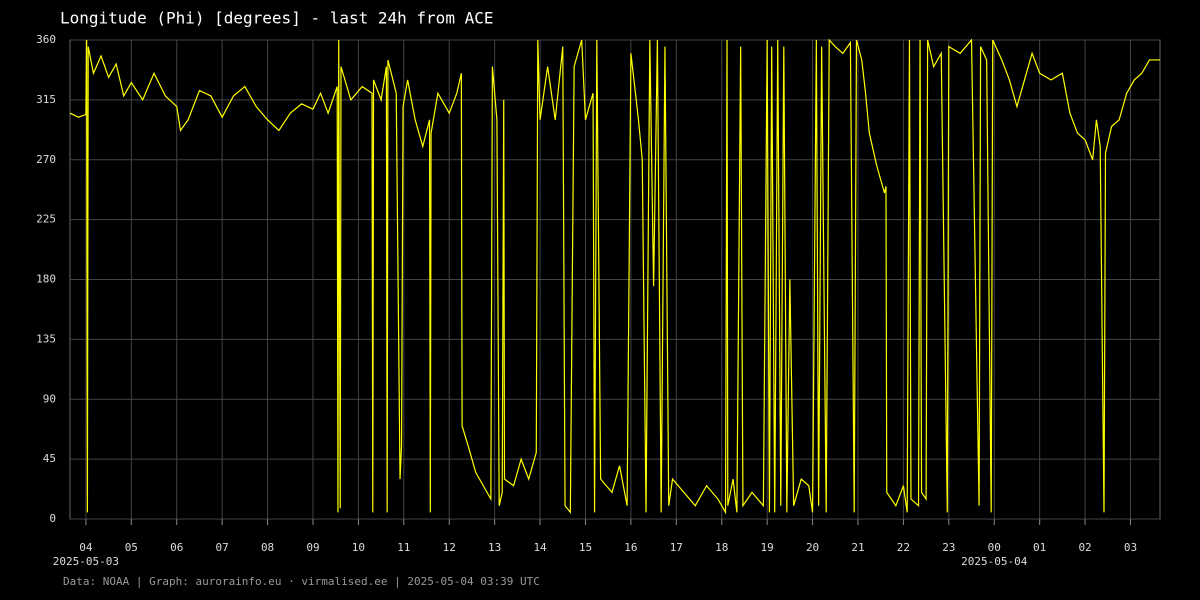 Image resolution: width=1200 pixels, height=600 pixels. What do you see at coordinates (721, 547) in the screenshot?
I see `x-tick-label: 18` at bounding box center [721, 547].